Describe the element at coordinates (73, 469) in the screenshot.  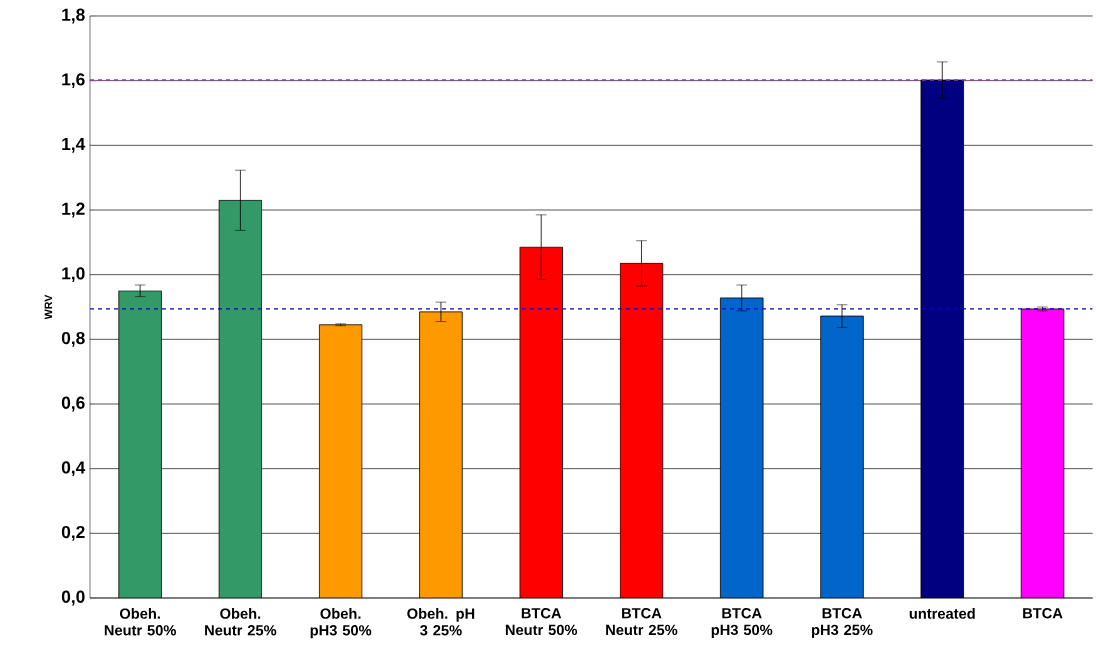
I see `y-tick-label: 0,4` at that location.